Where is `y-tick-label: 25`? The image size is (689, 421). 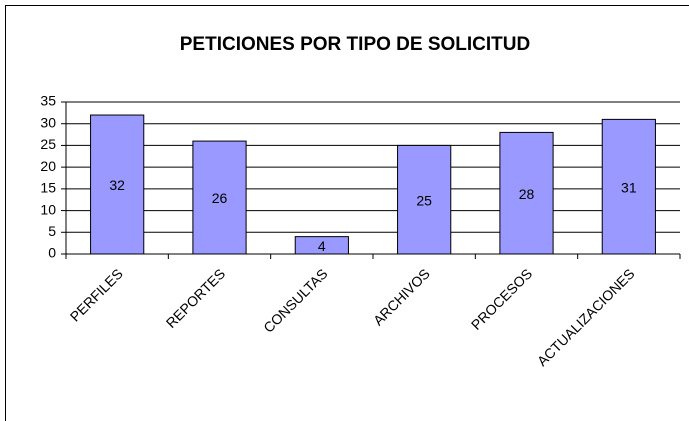 y-tick-label: 25 is located at coordinates (48, 144).